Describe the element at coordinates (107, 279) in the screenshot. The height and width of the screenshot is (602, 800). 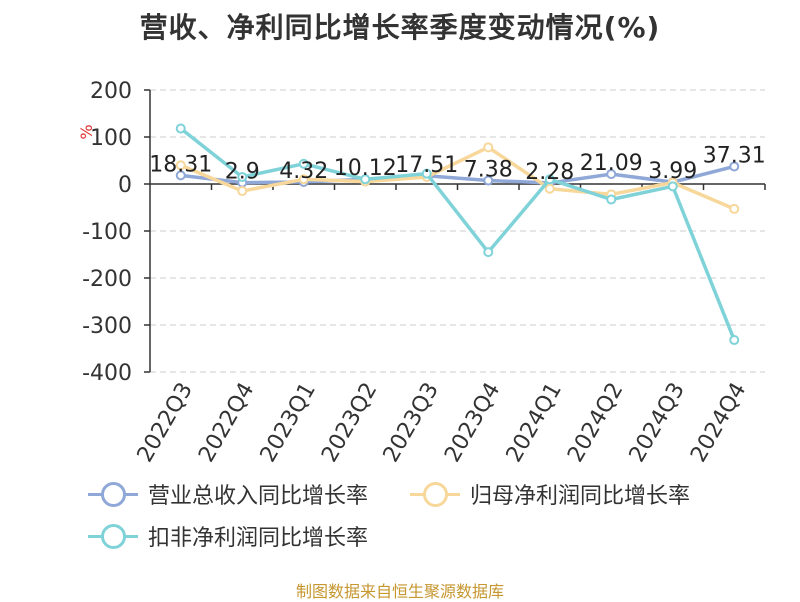
I see `y-tick-label: -200` at that location.